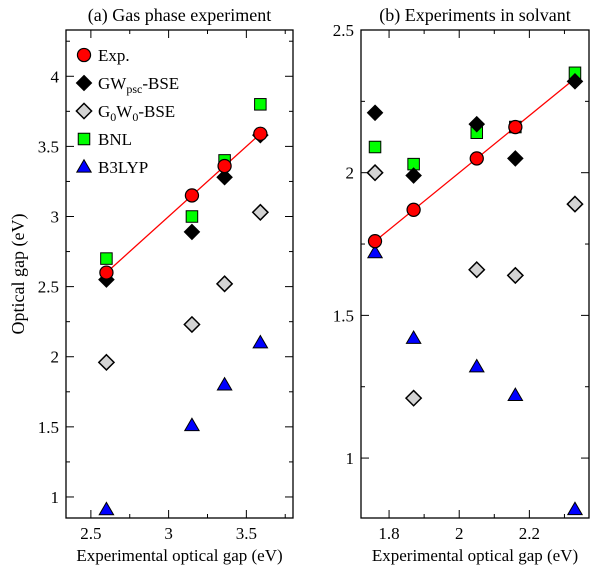  What do you see at coordinates (388, 533) in the screenshot?
I see `x-tick-label: 1.8` at bounding box center [388, 533].